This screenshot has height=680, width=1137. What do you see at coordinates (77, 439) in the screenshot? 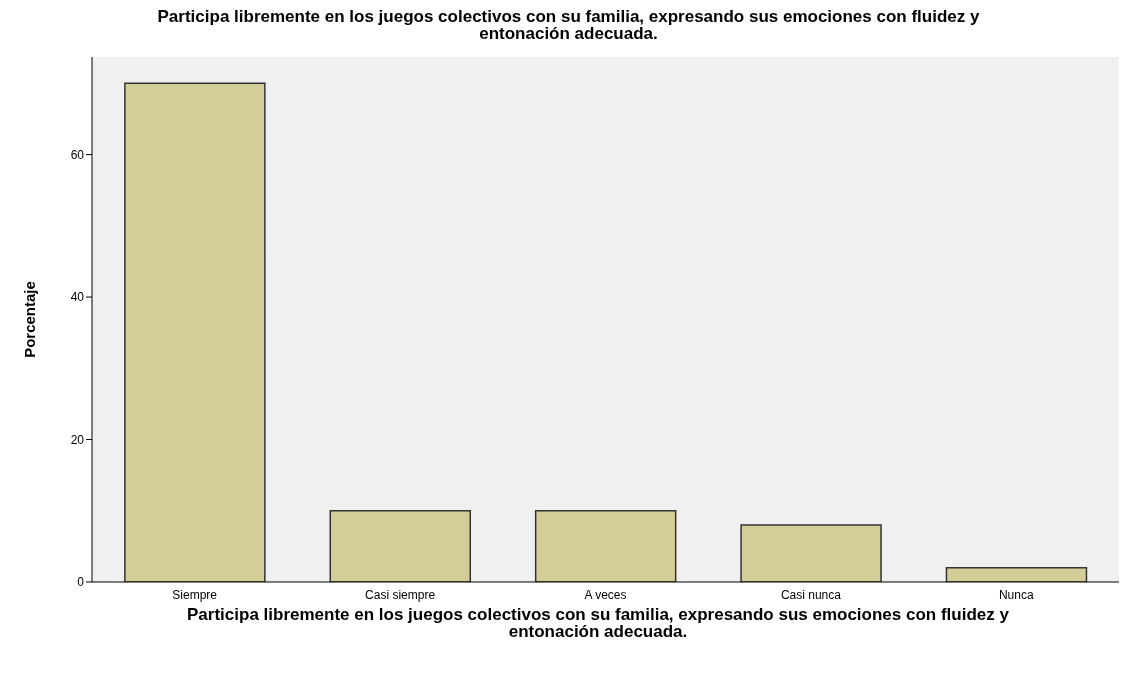
I see `y-tick-label: 20` at bounding box center [77, 439].